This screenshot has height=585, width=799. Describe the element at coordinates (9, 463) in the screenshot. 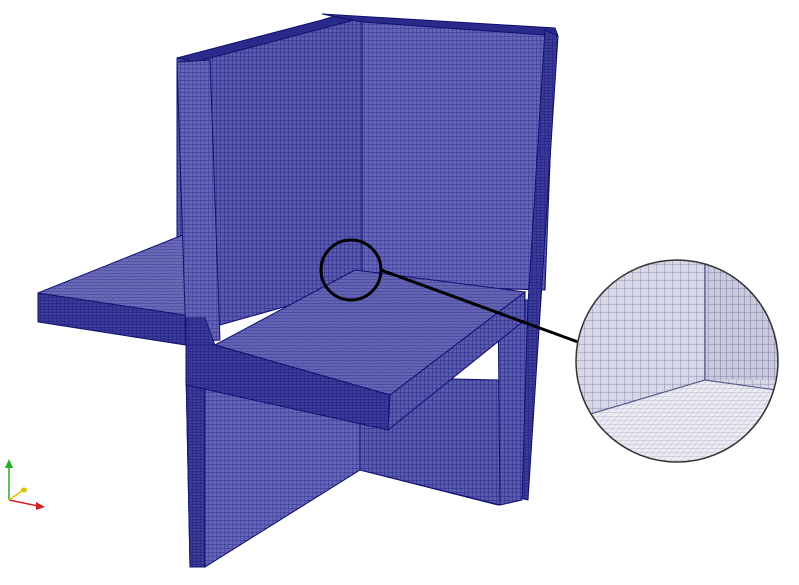

I see `y-axis-arrow` at that location.